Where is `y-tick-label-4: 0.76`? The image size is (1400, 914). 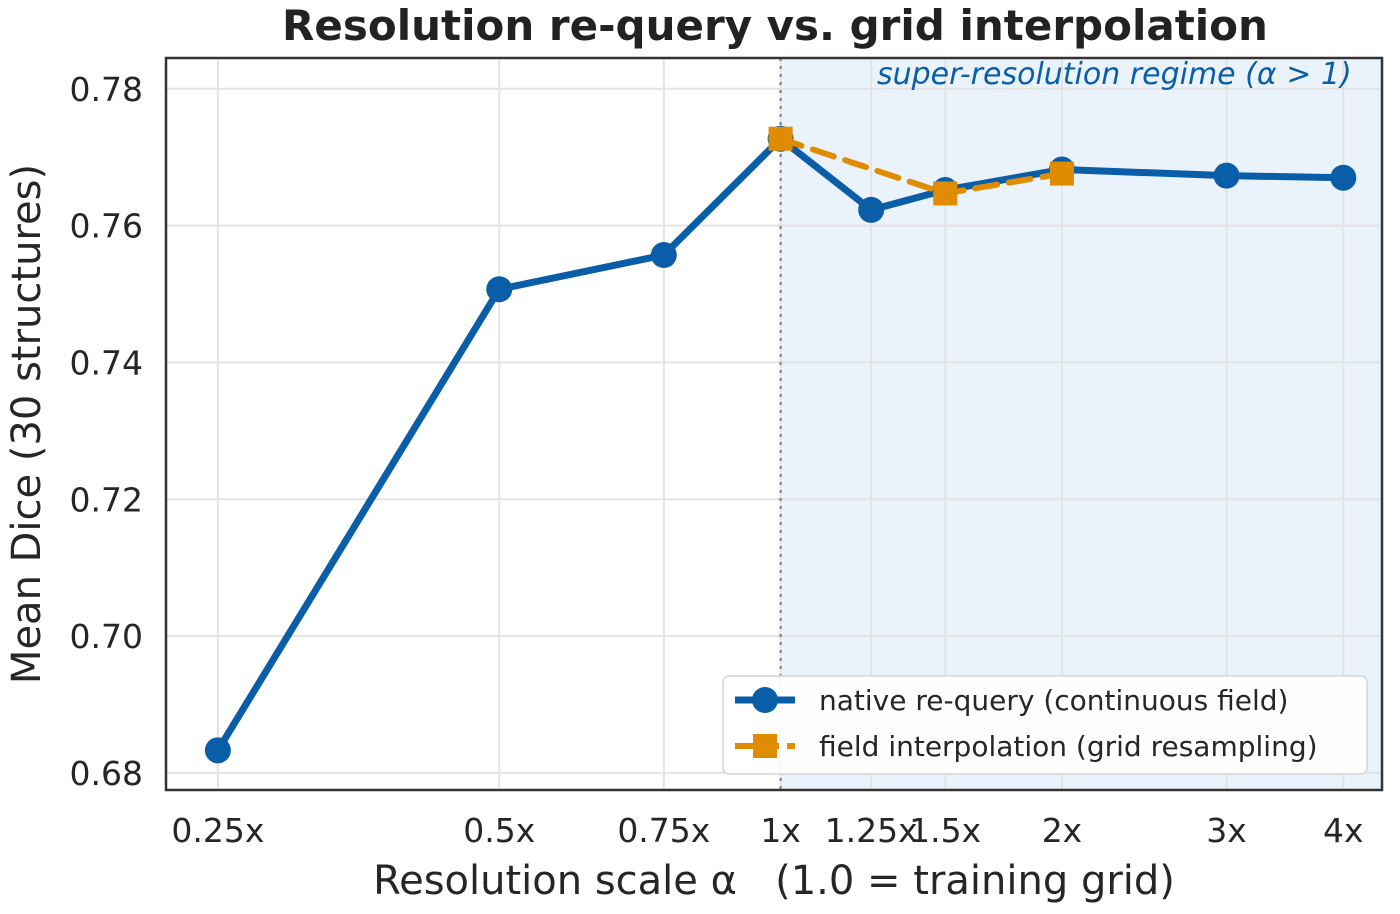 y-tick-label-4: 0.76 is located at coordinates (106, 226).